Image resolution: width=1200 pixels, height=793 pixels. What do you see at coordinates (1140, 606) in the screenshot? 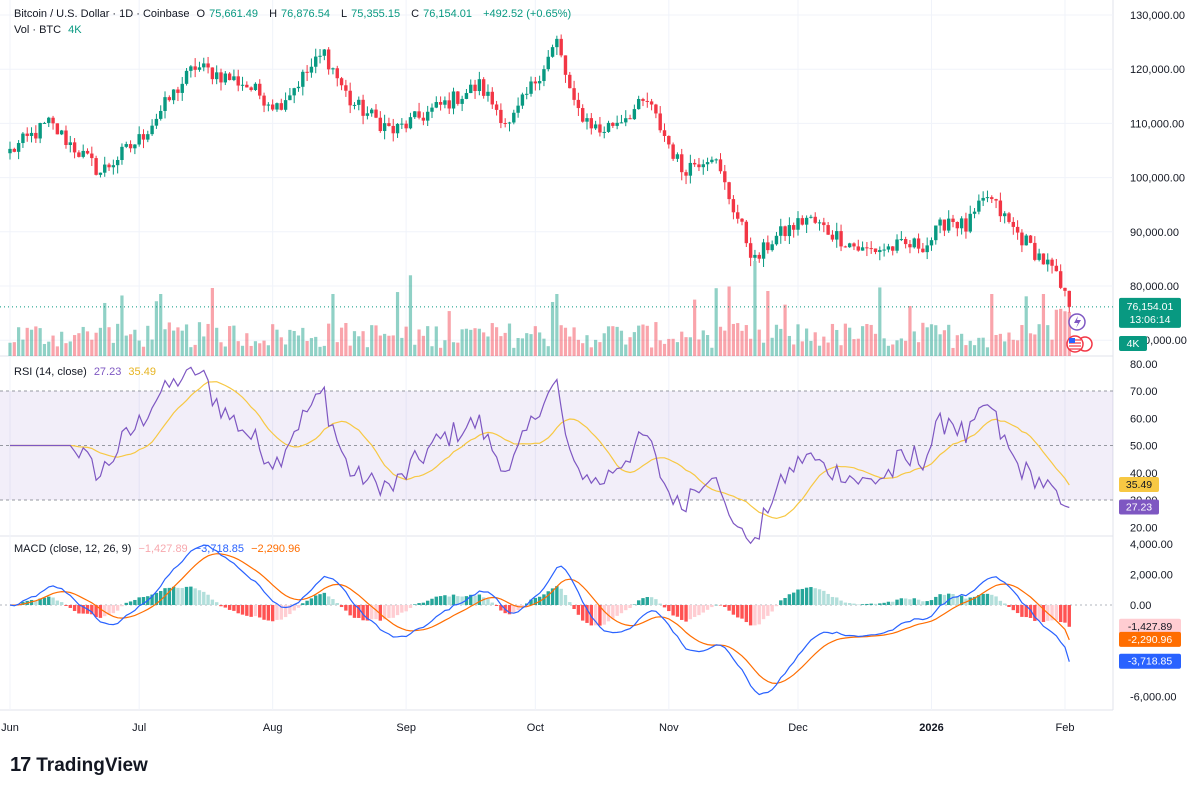
I see `macd-tick-label: 0.00` at bounding box center [1140, 606].